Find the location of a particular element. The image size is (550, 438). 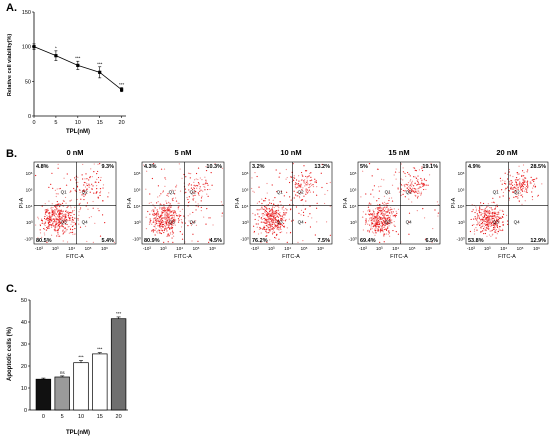

upper-right-percent: 10.3% is located at coordinates (214, 167).